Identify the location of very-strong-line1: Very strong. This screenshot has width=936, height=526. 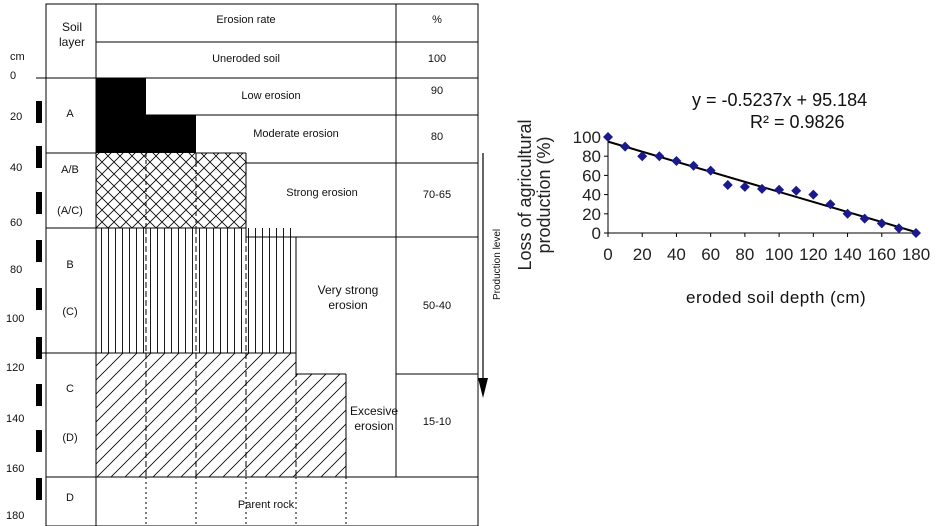
(348, 290).